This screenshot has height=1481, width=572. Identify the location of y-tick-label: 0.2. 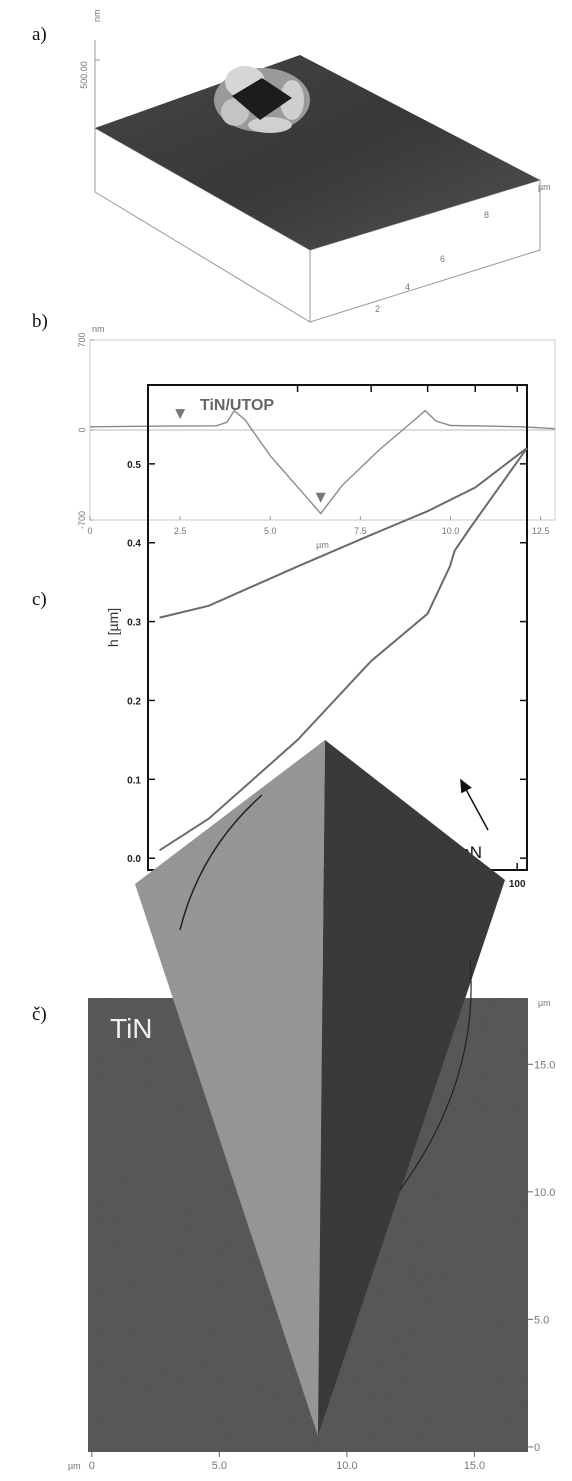
(134, 701).